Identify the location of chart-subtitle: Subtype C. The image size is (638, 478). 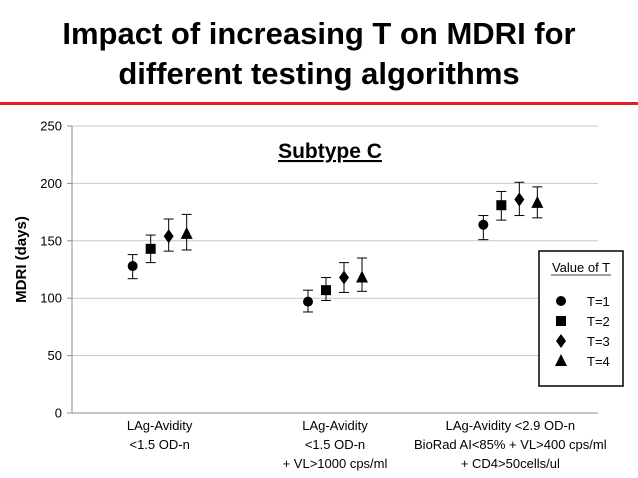
(330, 151).